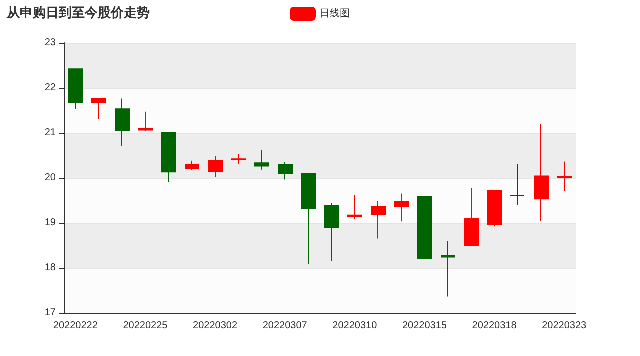 This screenshot has height=356, width=640. I want to click on y-tick-label: 22, so click(50, 88).